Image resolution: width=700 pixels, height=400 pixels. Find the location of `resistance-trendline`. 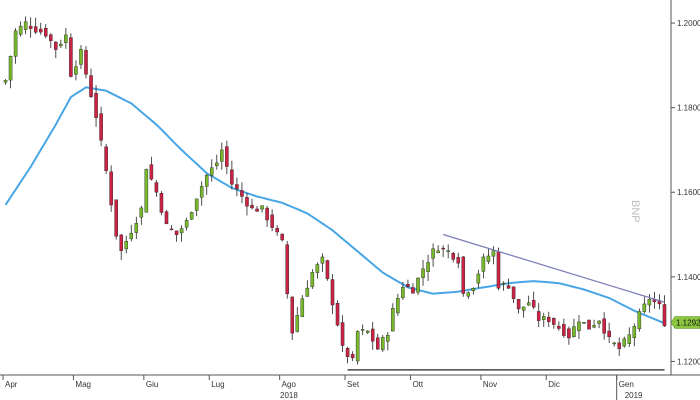

resistance-trendline is located at coordinates (553, 268).